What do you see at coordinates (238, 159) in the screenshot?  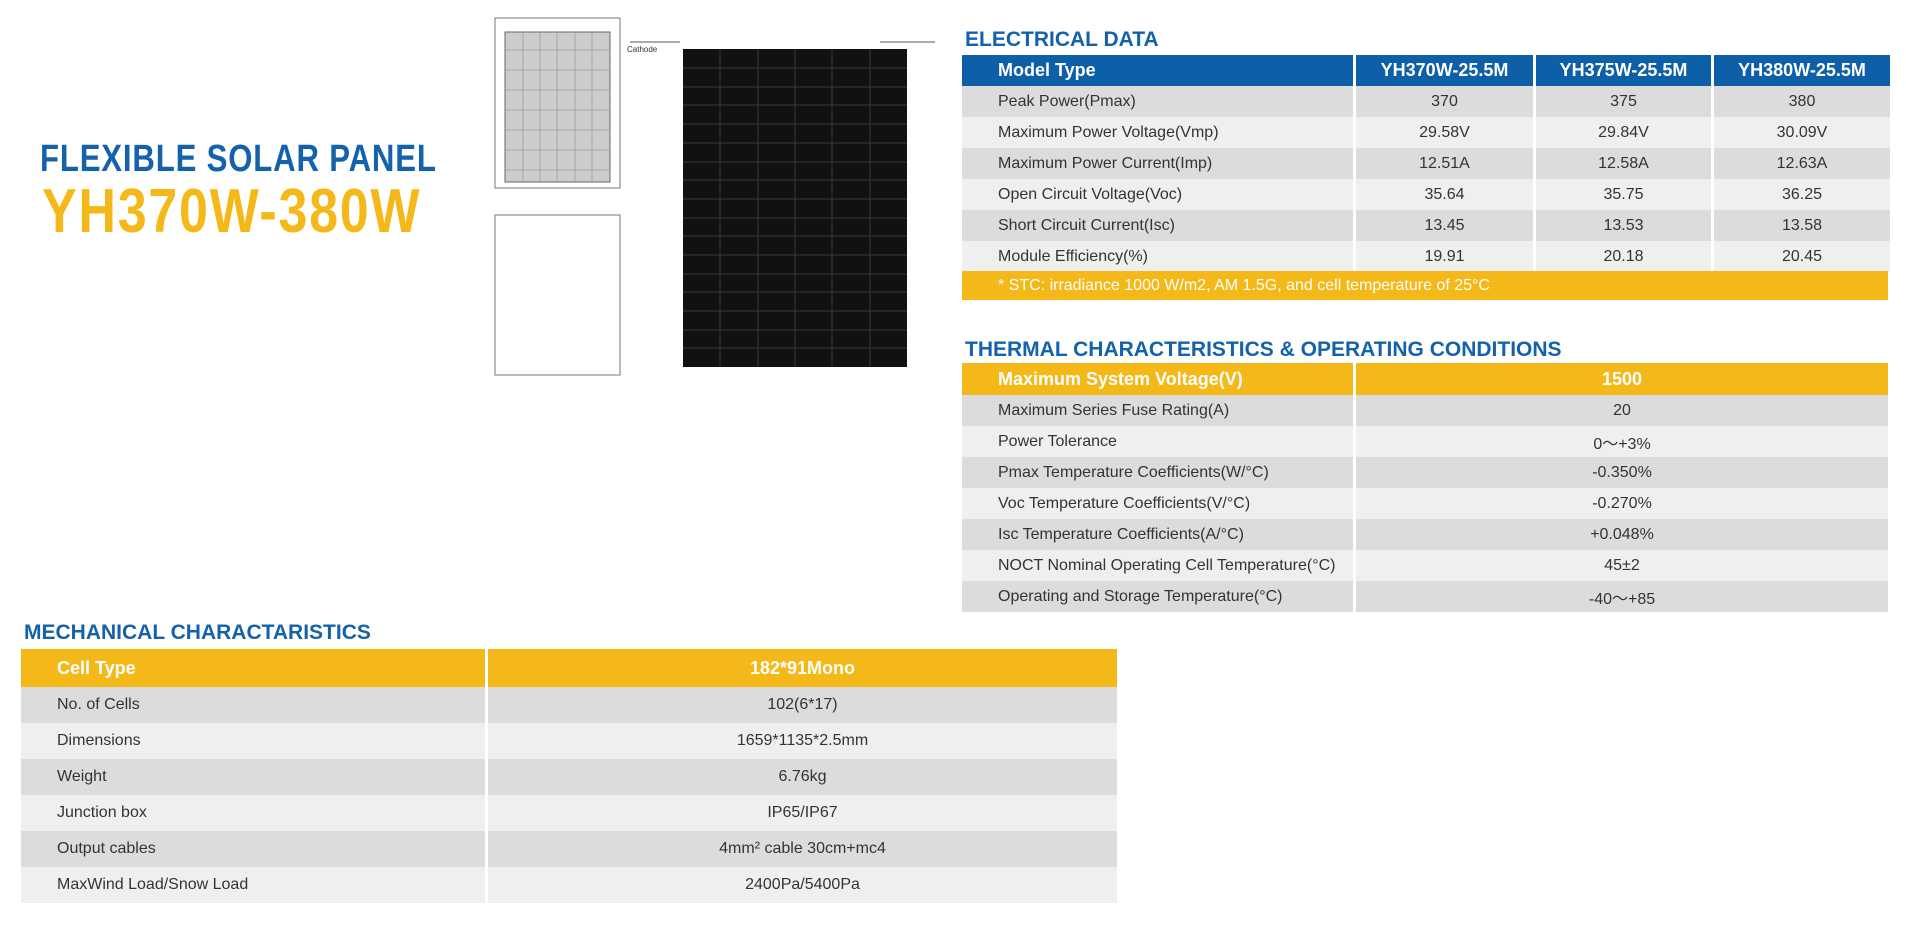 I see `title-line1: FLEXIBLE SOLAR PANEL` at bounding box center [238, 159].